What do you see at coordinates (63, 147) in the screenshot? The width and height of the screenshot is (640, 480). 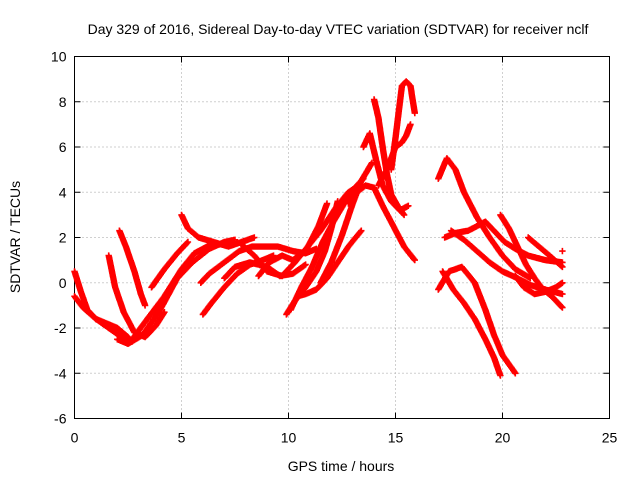 I see `y-tick-label: 6` at bounding box center [63, 147].